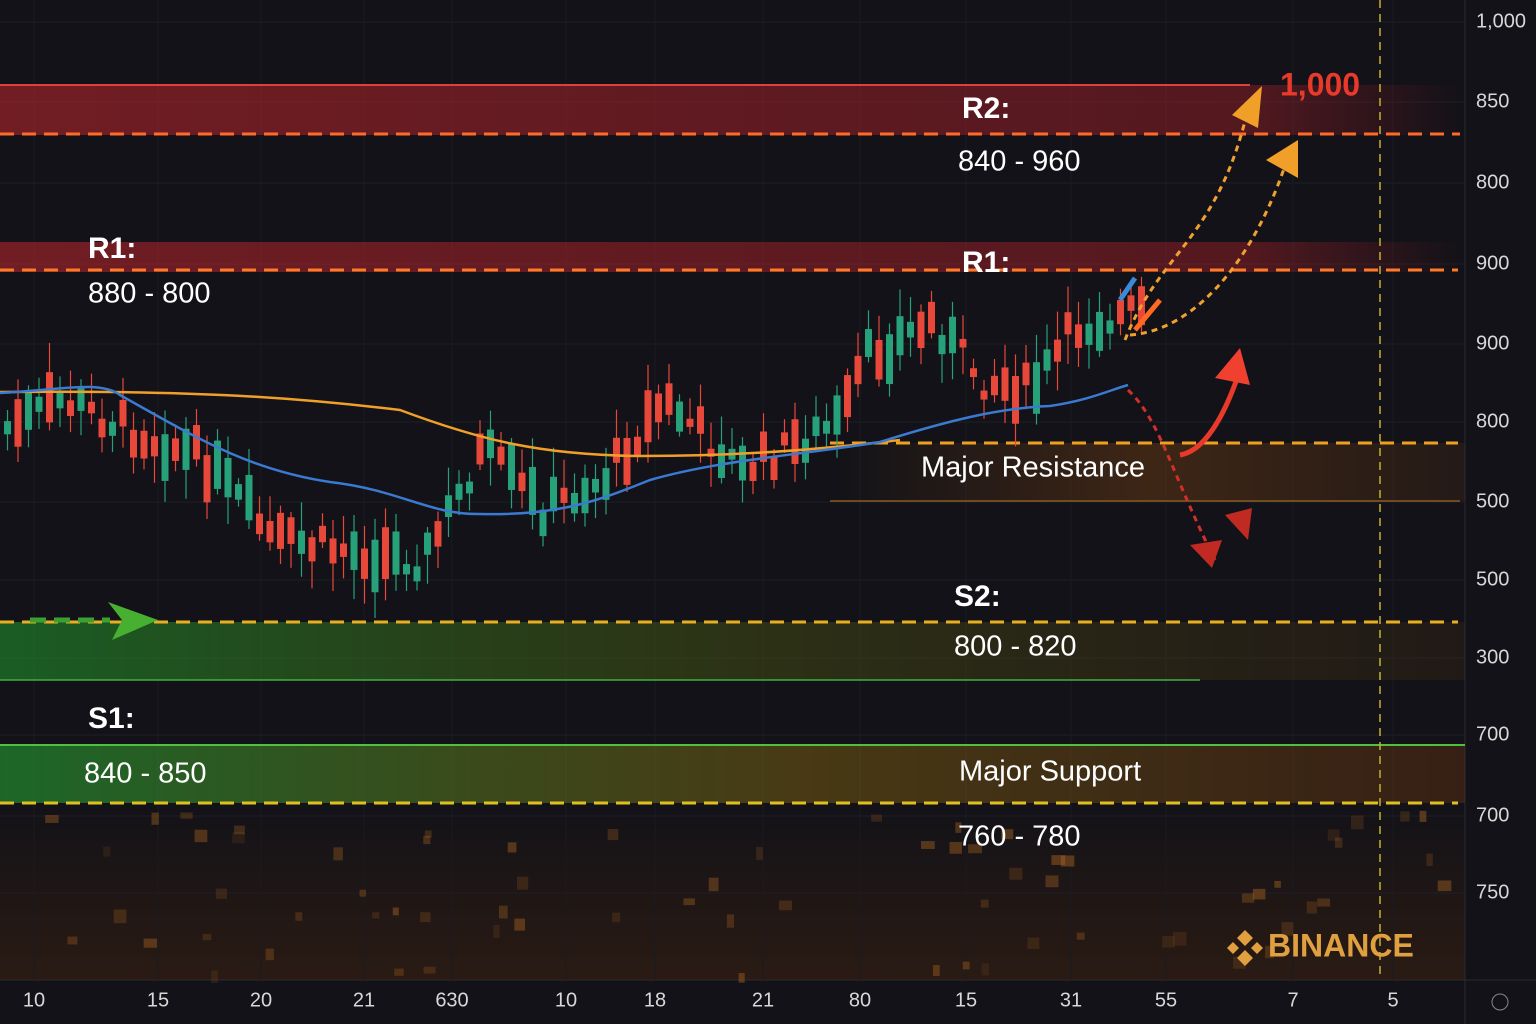 This screenshot has height=1024, width=1536. What do you see at coordinates (655, 1000) in the screenshot?
I see `x-tick-label: 18` at bounding box center [655, 1000].